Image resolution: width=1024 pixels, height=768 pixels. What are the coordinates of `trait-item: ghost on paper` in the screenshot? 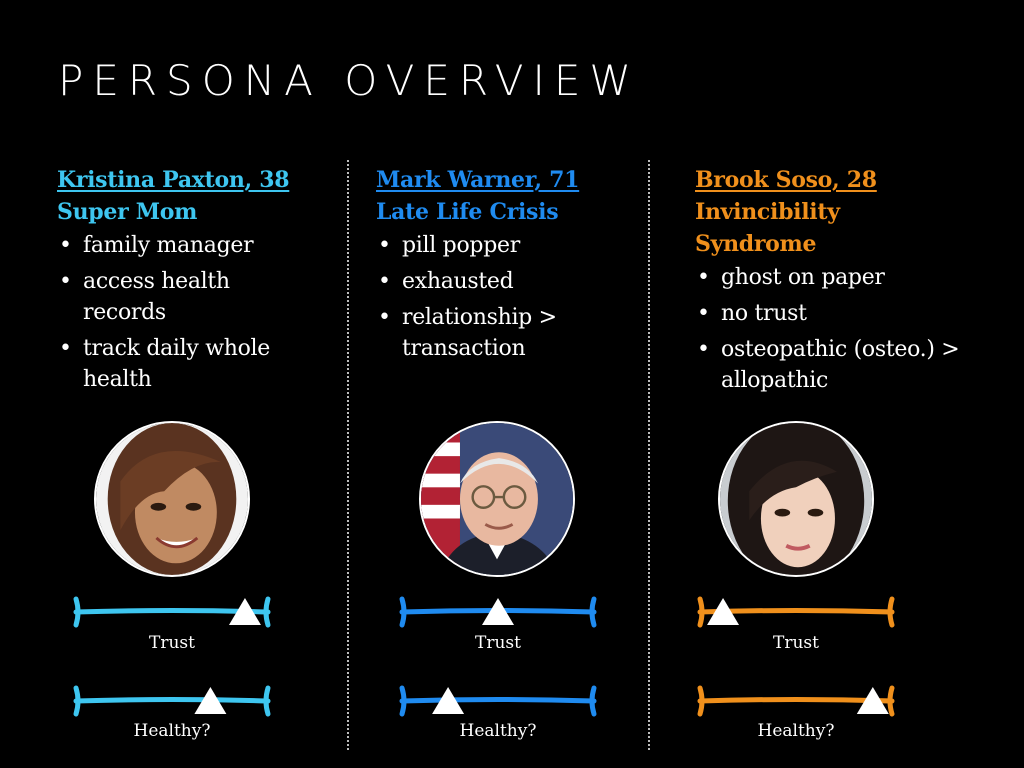 It's located at (845, 277).